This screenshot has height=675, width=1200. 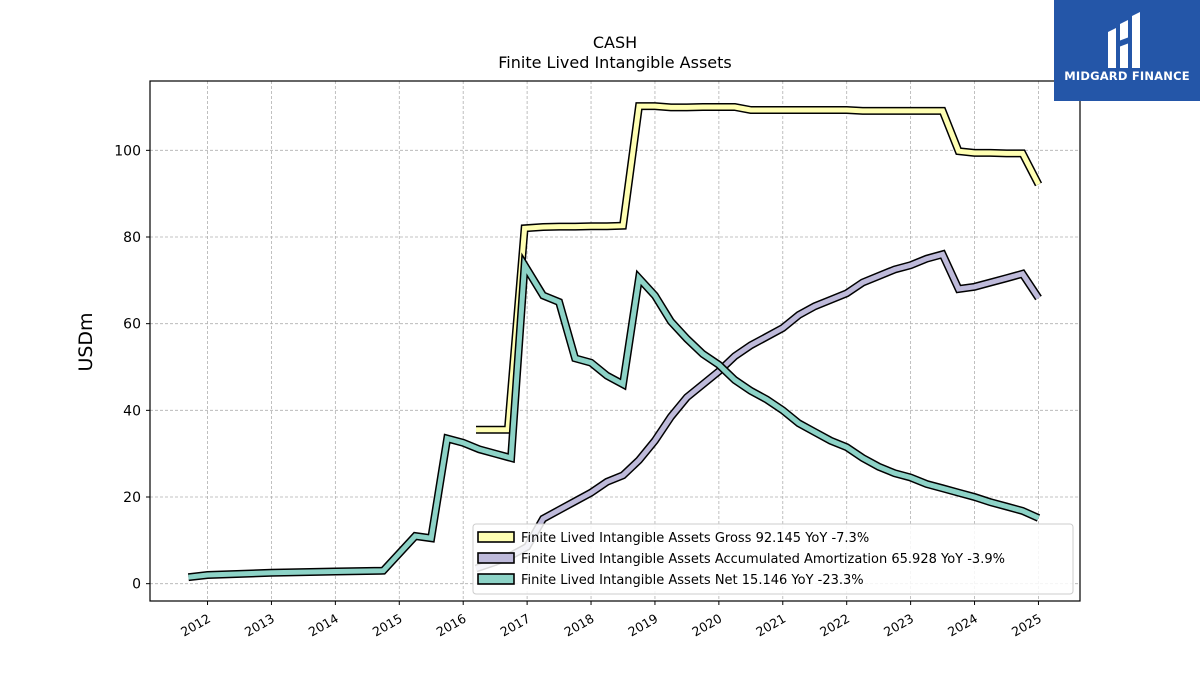 I want to click on y-tick-label: 100, so click(x=127, y=151).